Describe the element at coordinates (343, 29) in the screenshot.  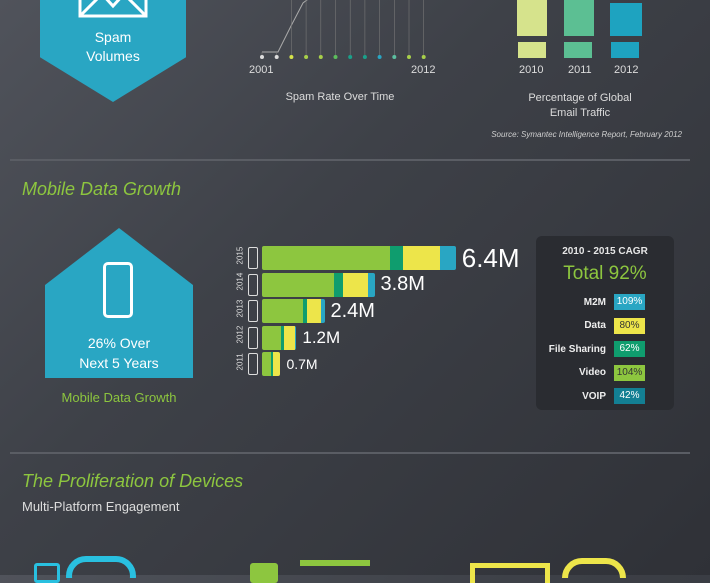
I see `spam-rate-chart` at that location.